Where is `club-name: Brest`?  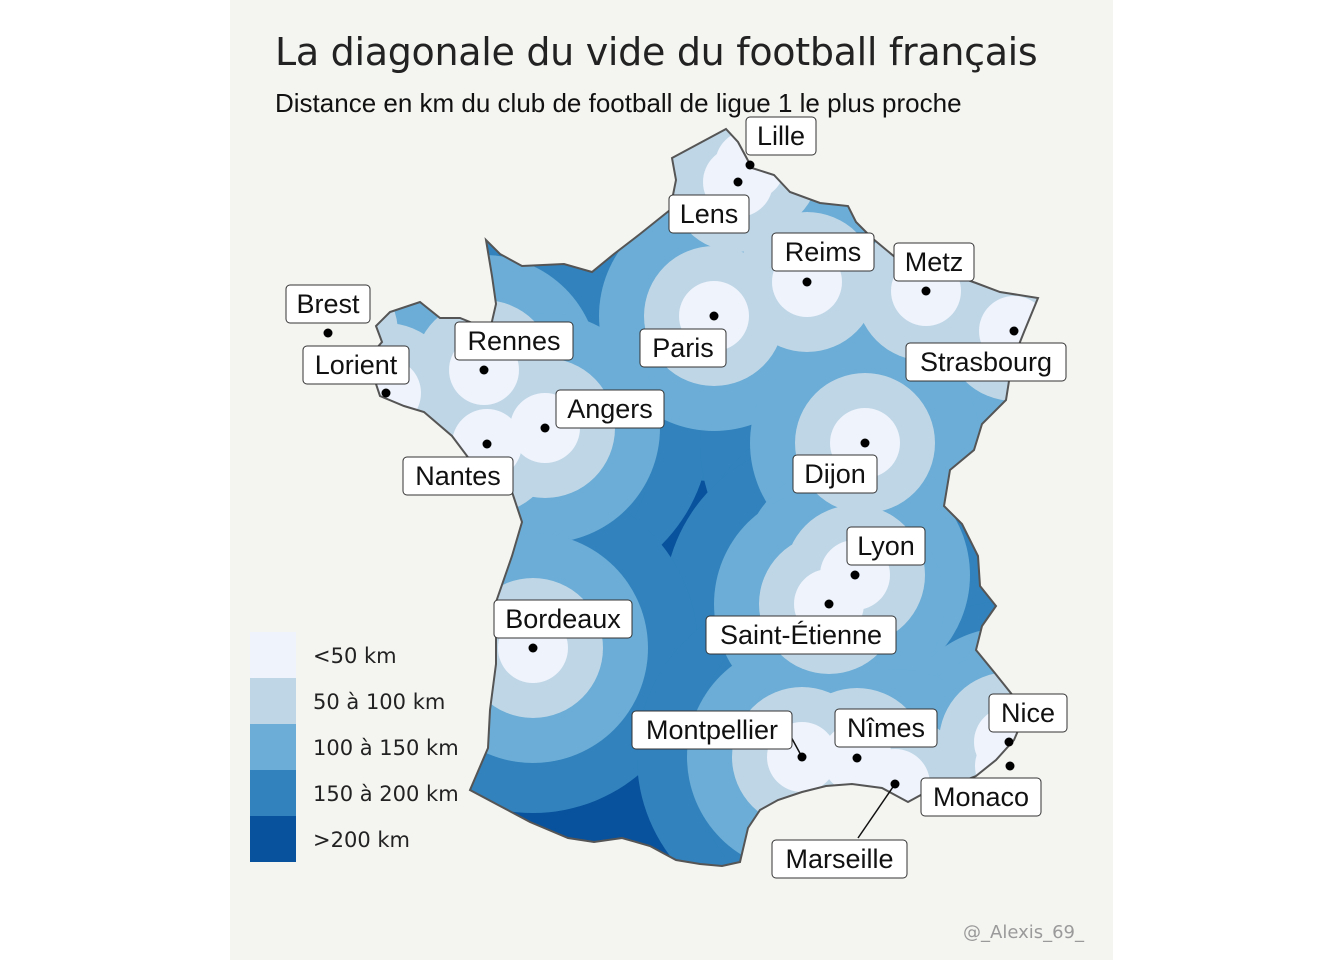
club-name: Brest is located at coordinates (328, 304).